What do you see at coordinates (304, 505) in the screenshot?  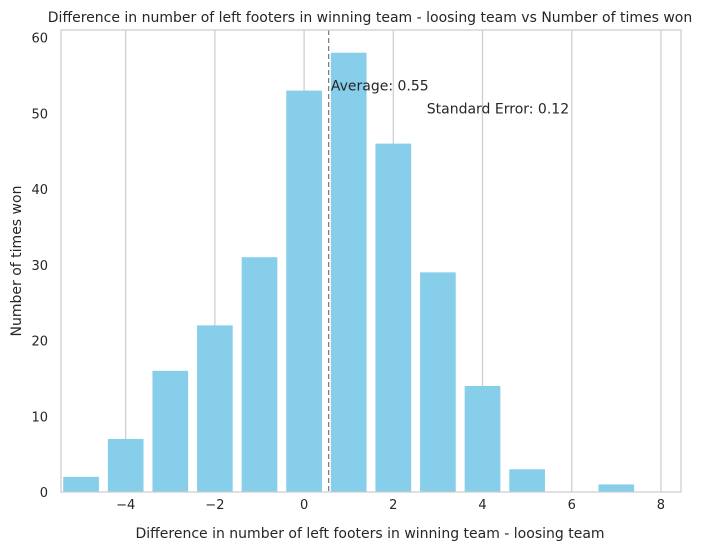 I see `x-tick-label: 0` at bounding box center [304, 505].